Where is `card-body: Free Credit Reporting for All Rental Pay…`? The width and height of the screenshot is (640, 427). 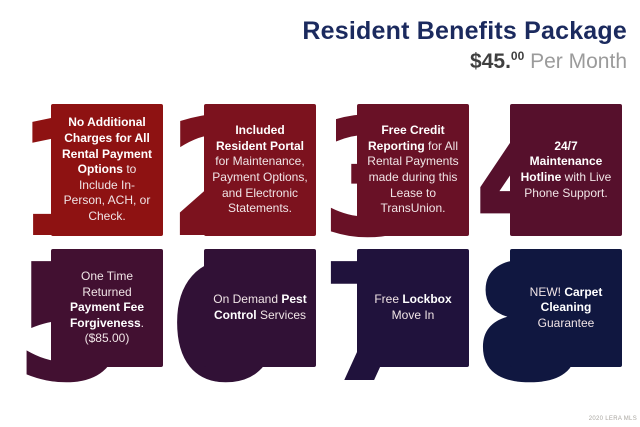
card-body: Free Credit Reporting for All Rental Pay… is located at coordinates (413, 170).